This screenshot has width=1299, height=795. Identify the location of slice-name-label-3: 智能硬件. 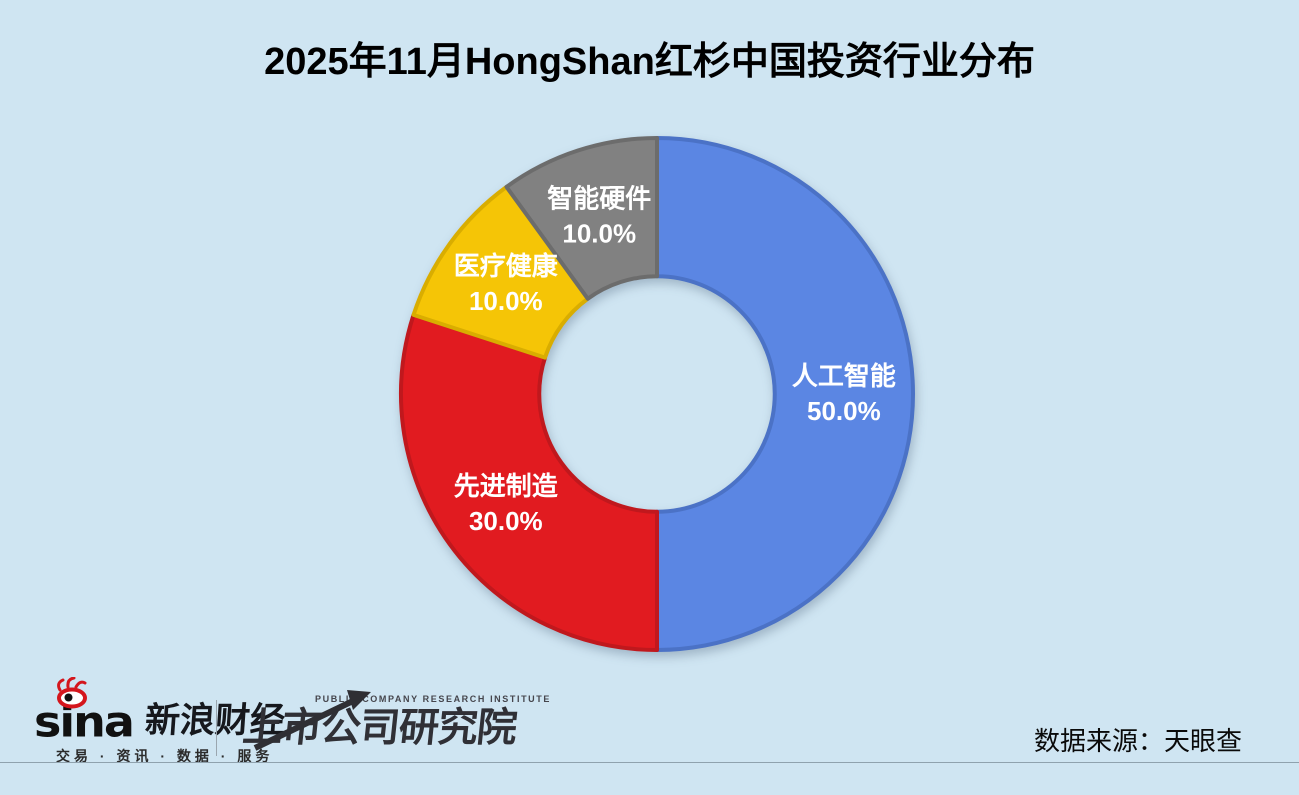
(599, 198).